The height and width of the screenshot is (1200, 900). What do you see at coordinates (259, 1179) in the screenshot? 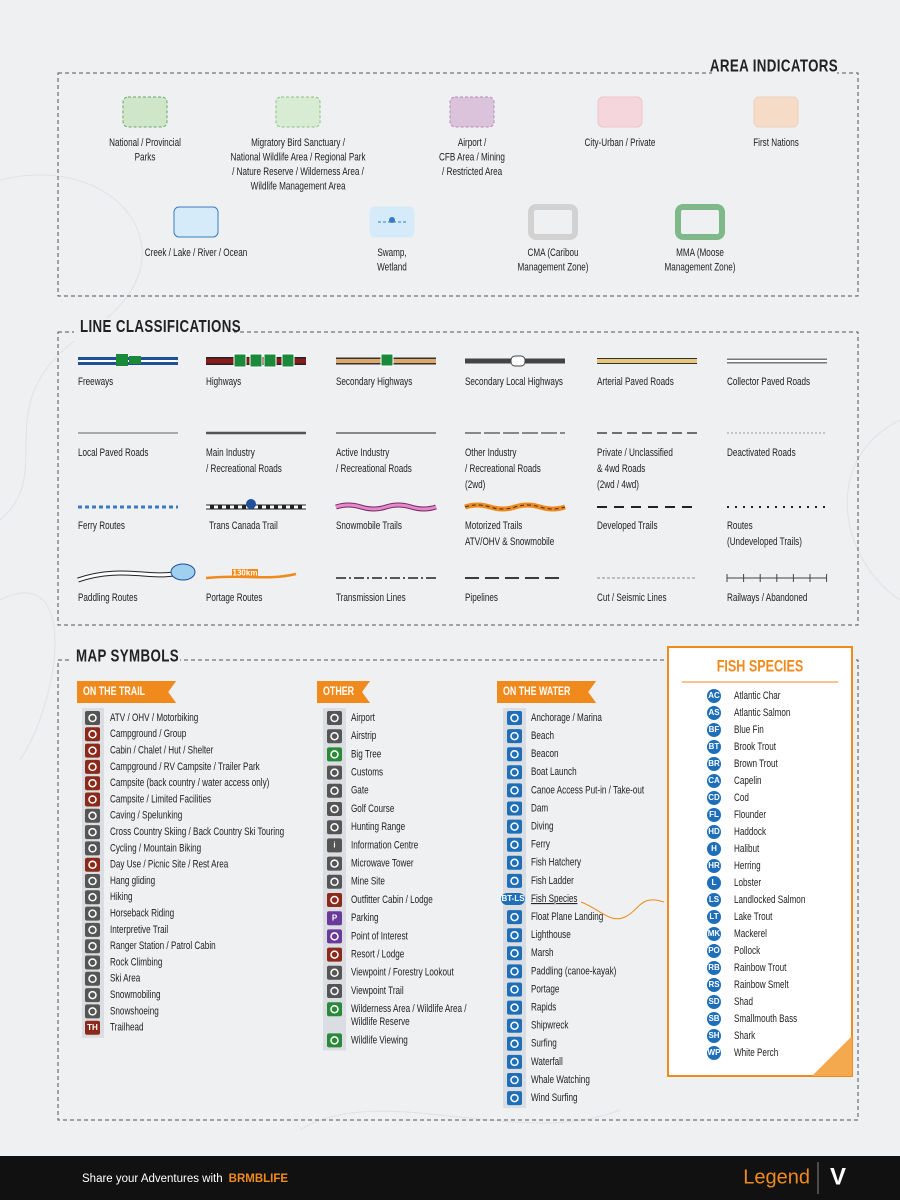
I see `footer-brand: BRMBLIFE` at bounding box center [259, 1179].